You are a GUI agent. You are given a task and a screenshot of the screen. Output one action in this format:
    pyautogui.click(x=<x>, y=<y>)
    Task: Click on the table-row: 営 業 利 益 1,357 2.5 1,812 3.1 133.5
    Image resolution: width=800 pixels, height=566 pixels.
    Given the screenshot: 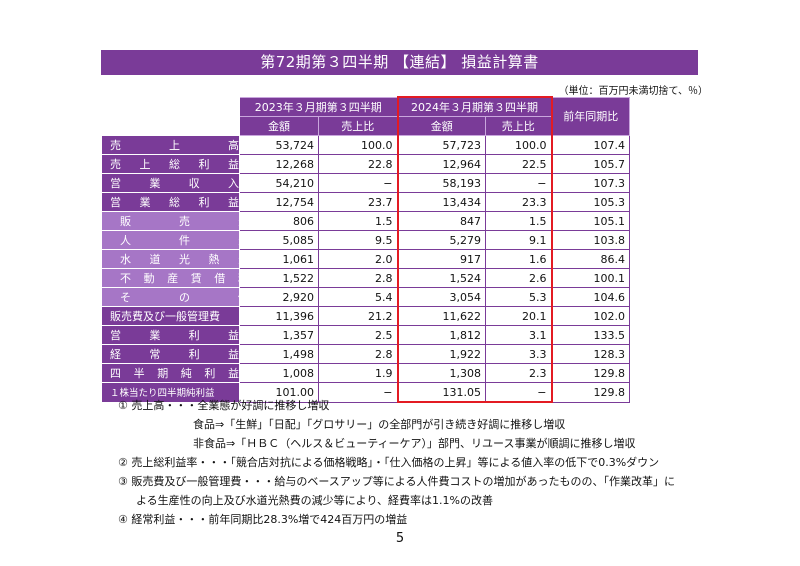 What is the action you would take?
    pyautogui.click(x=365, y=335)
    